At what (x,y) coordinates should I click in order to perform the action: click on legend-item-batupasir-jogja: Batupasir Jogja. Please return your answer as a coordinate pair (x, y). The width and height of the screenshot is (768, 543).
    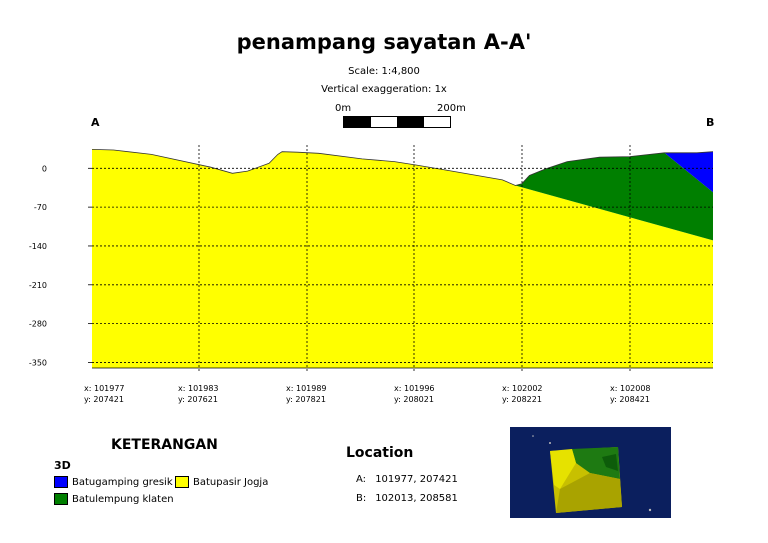
    Looking at the image, I should click on (221, 482).